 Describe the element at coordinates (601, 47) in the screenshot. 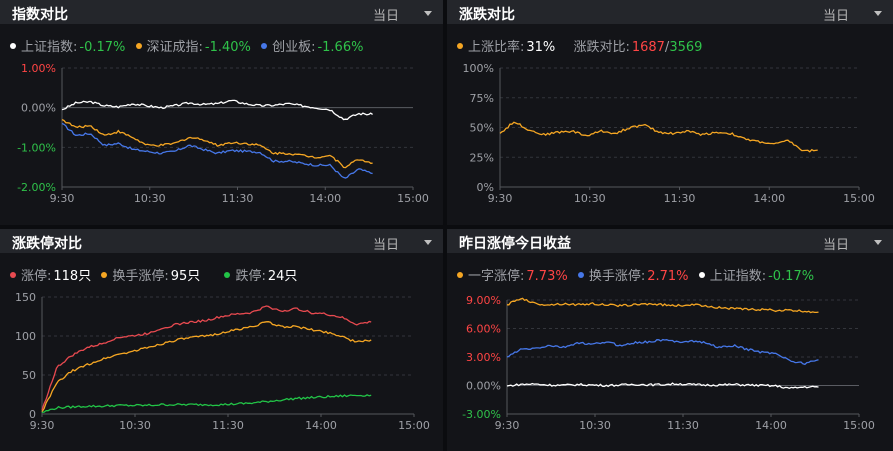

I see `legend-label: 涨跌对比:` at that location.